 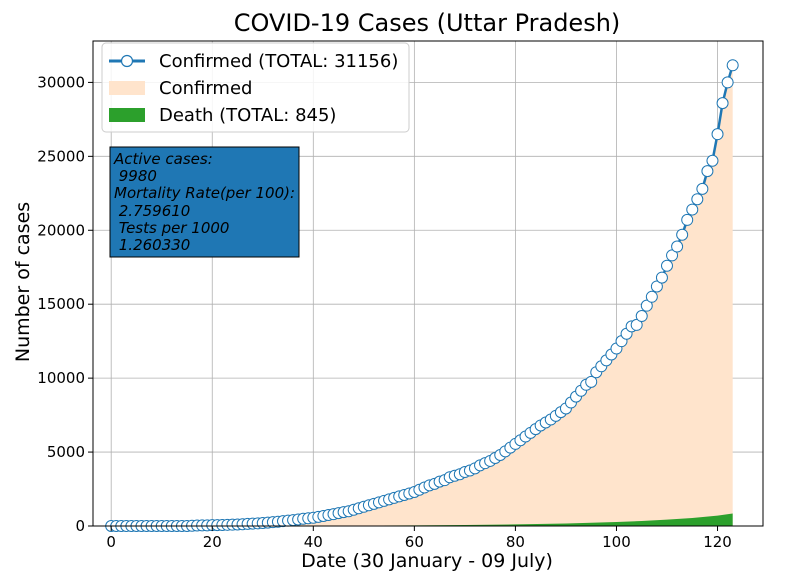 I want to click on y-tick-label: 15000, so click(x=61, y=304).